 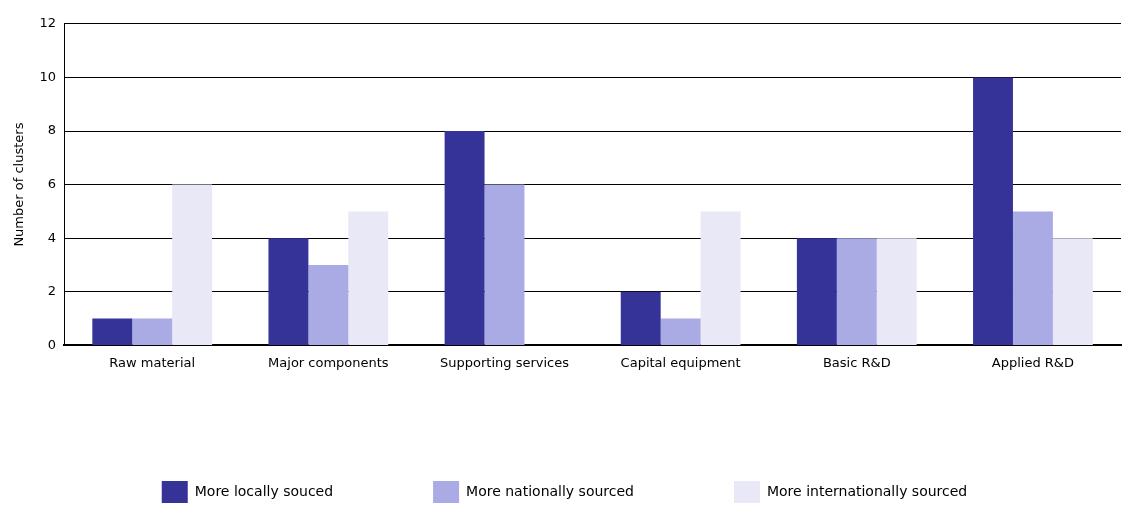 I want to click on y-axis-title: Number of clusters, so click(x=19, y=184).